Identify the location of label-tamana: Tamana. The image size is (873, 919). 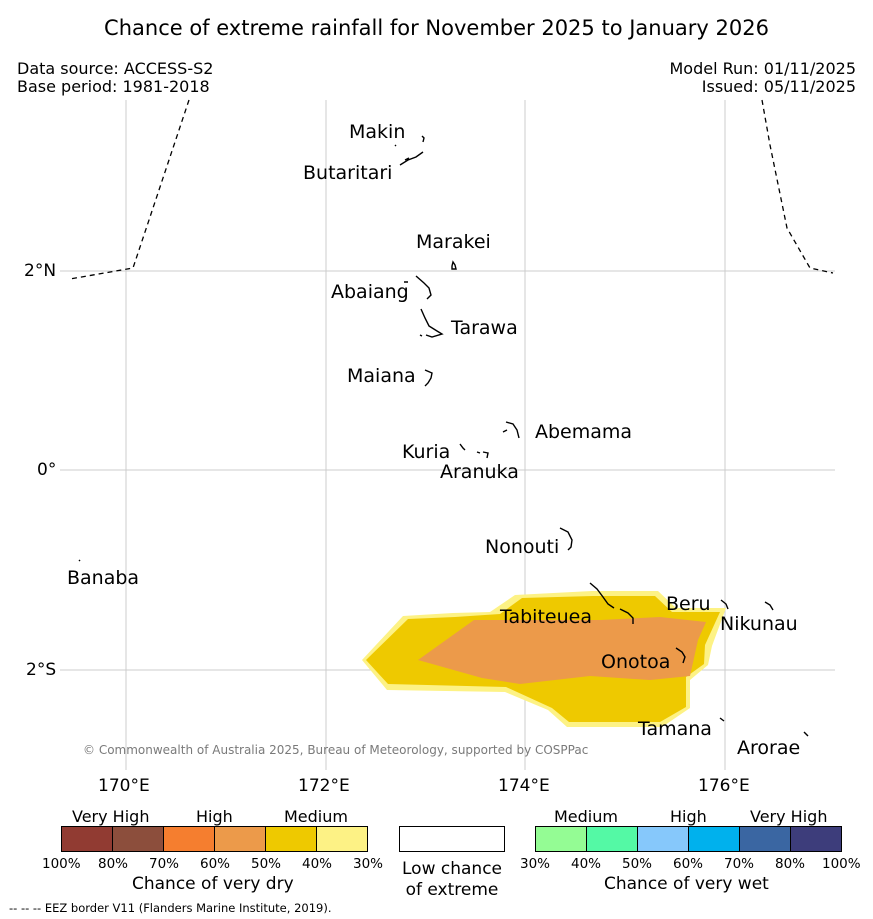
(675, 729).